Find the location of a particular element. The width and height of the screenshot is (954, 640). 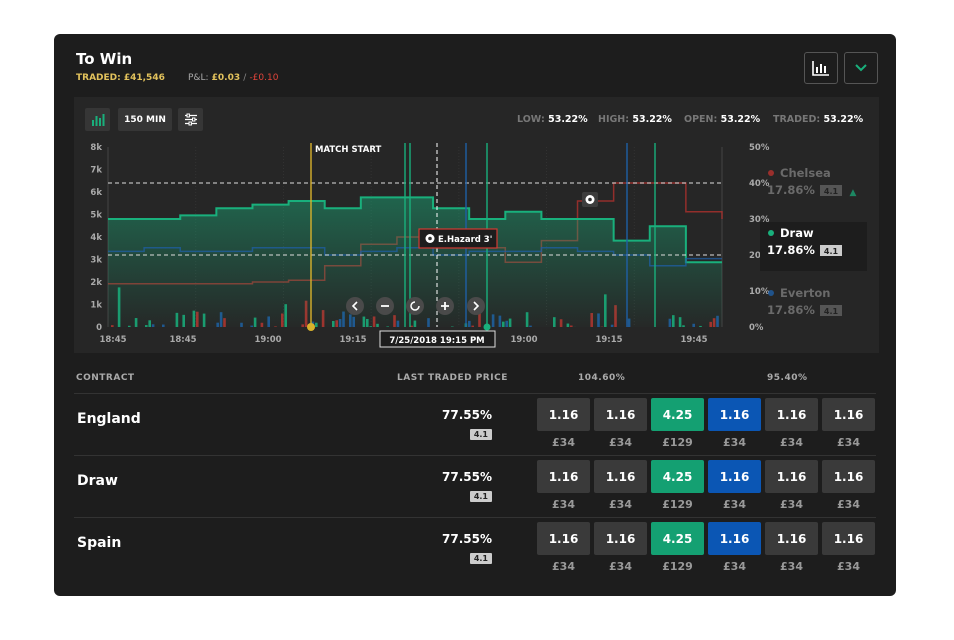

y-tick-left: 0 is located at coordinates (99, 328).